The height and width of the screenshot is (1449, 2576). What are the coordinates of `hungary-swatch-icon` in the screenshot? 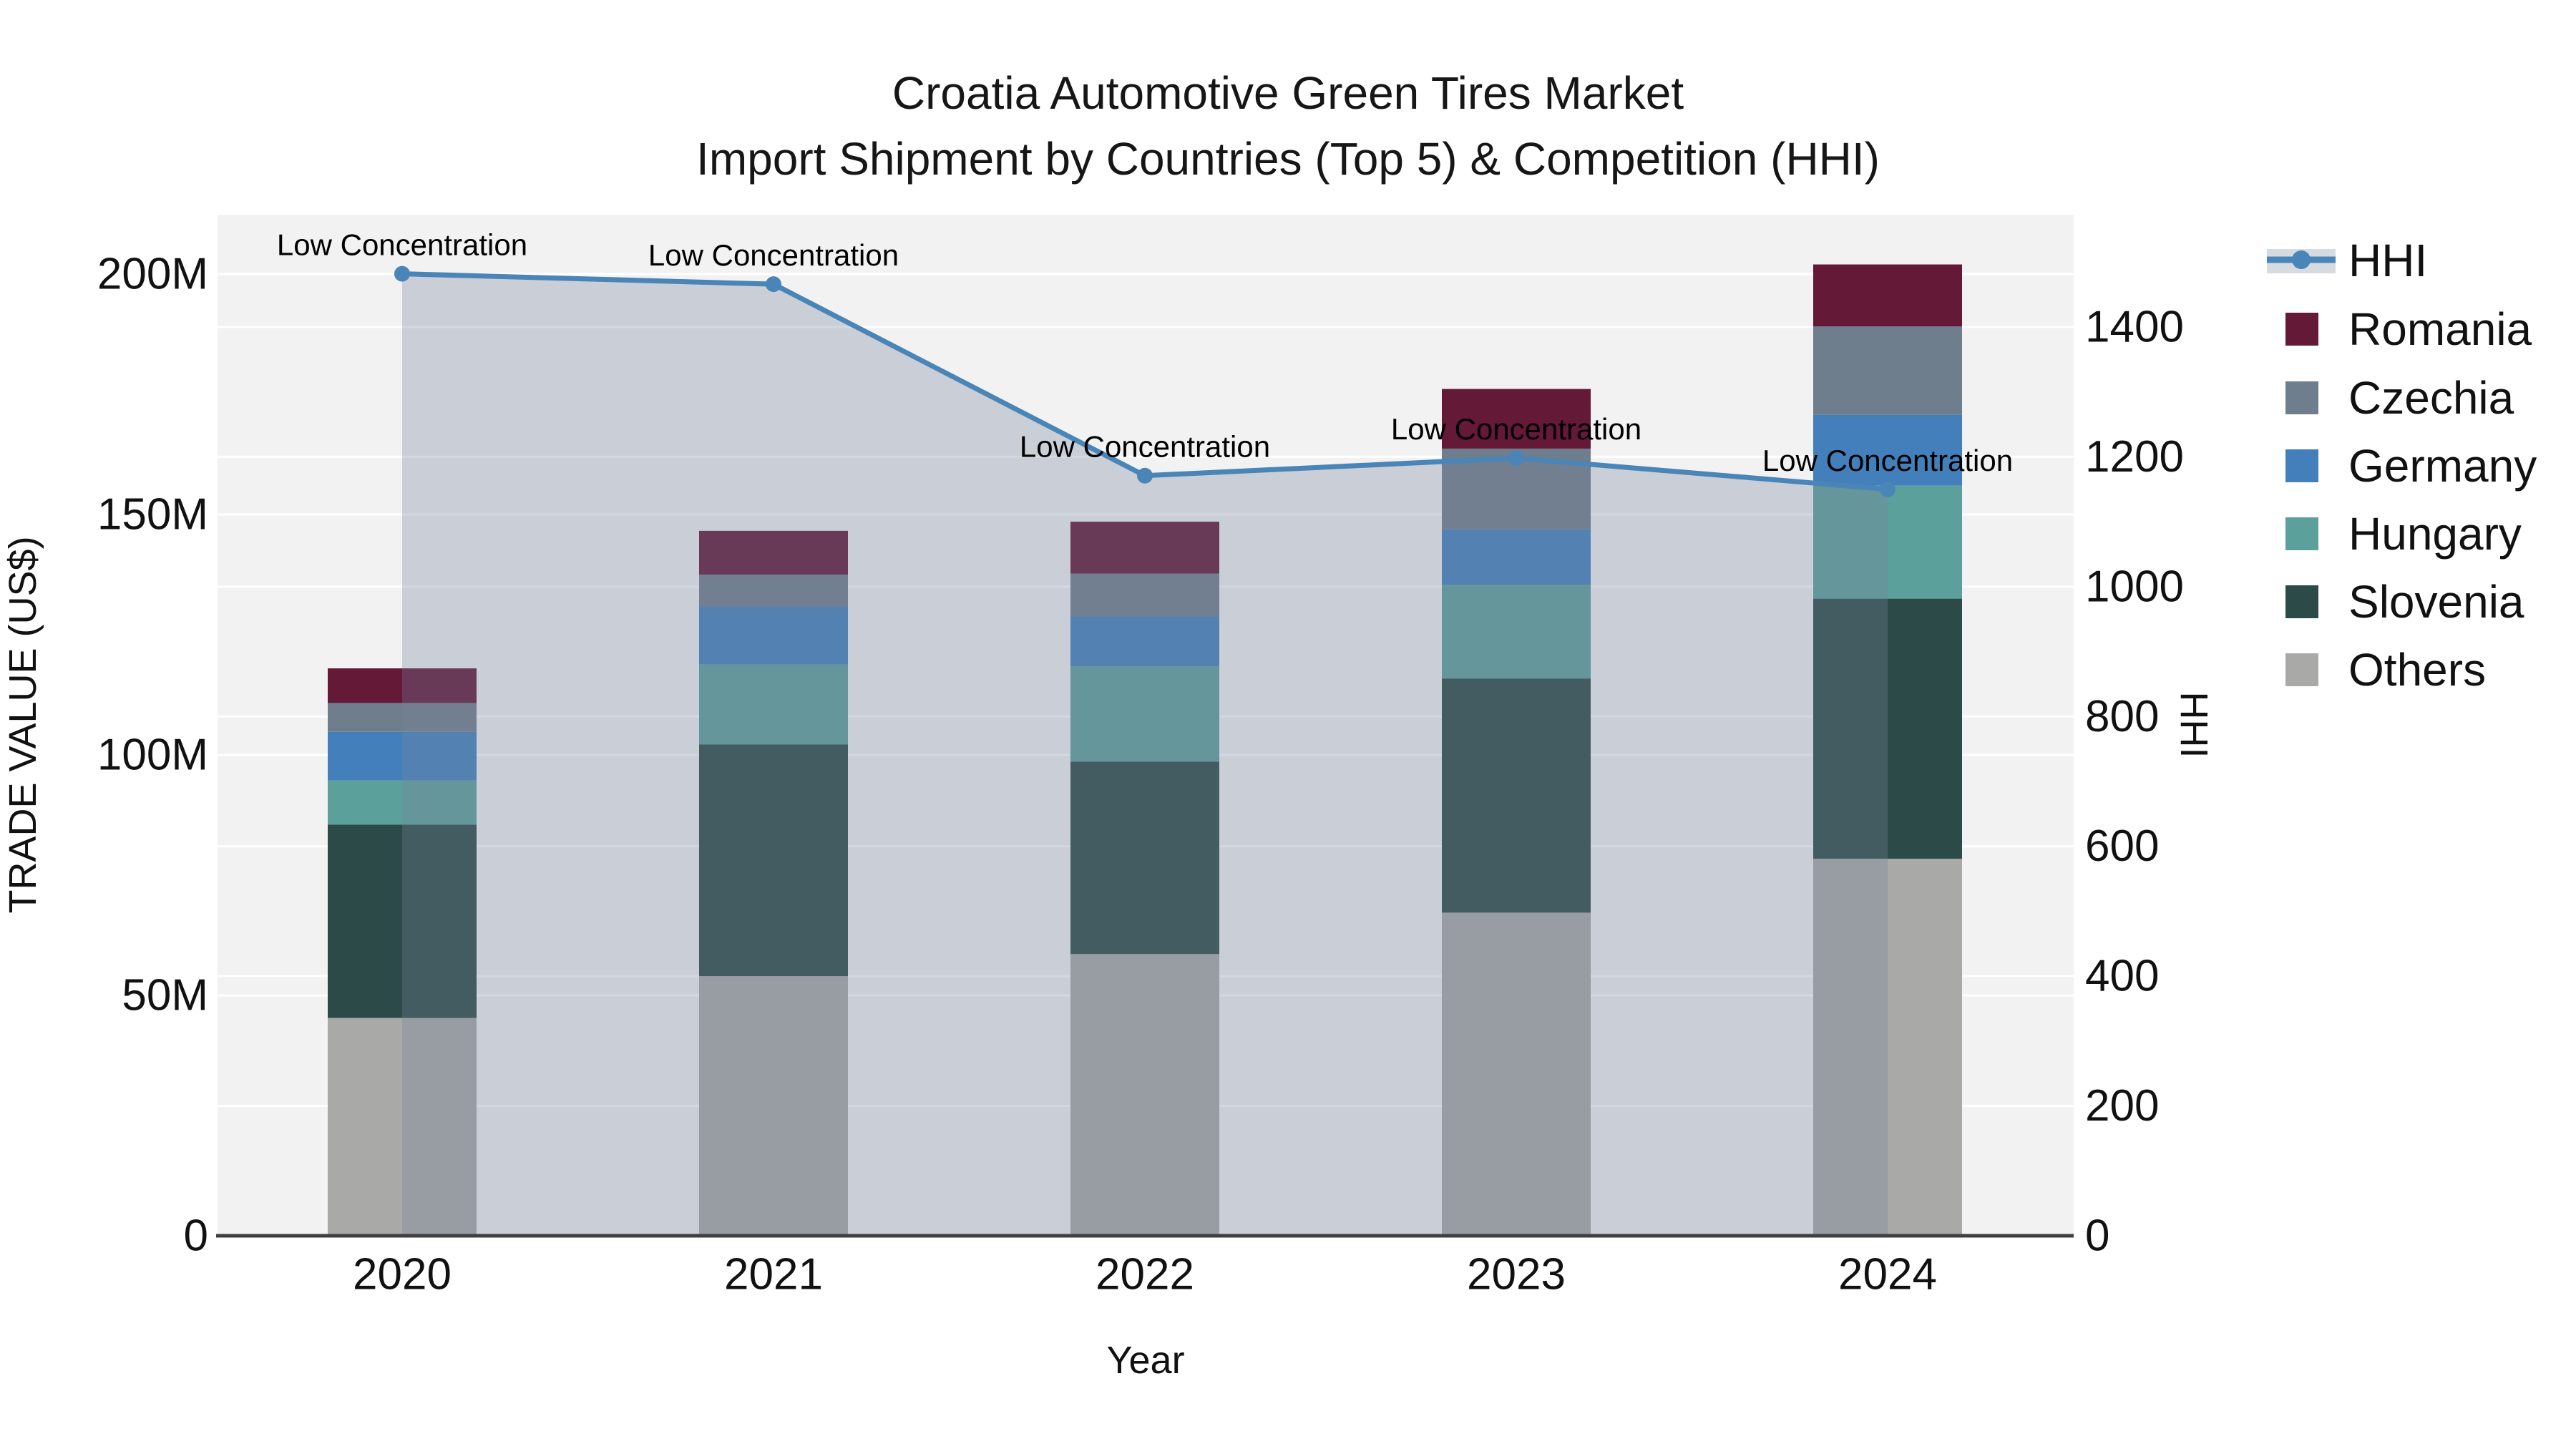 It's located at (2301, 533).